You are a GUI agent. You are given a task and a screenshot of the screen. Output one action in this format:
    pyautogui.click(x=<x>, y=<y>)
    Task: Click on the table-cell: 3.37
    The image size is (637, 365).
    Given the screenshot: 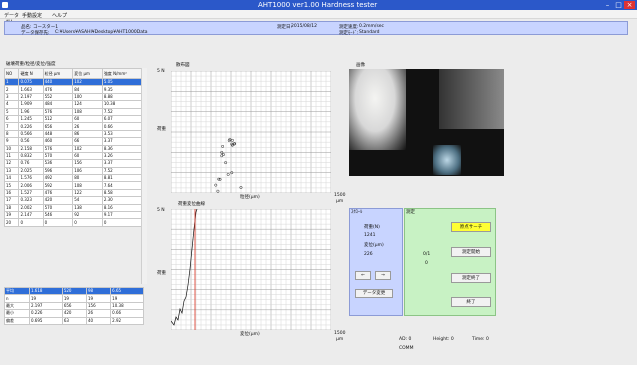 What is the action you would take?
    pyautogui.click(x=123, y=141)
    